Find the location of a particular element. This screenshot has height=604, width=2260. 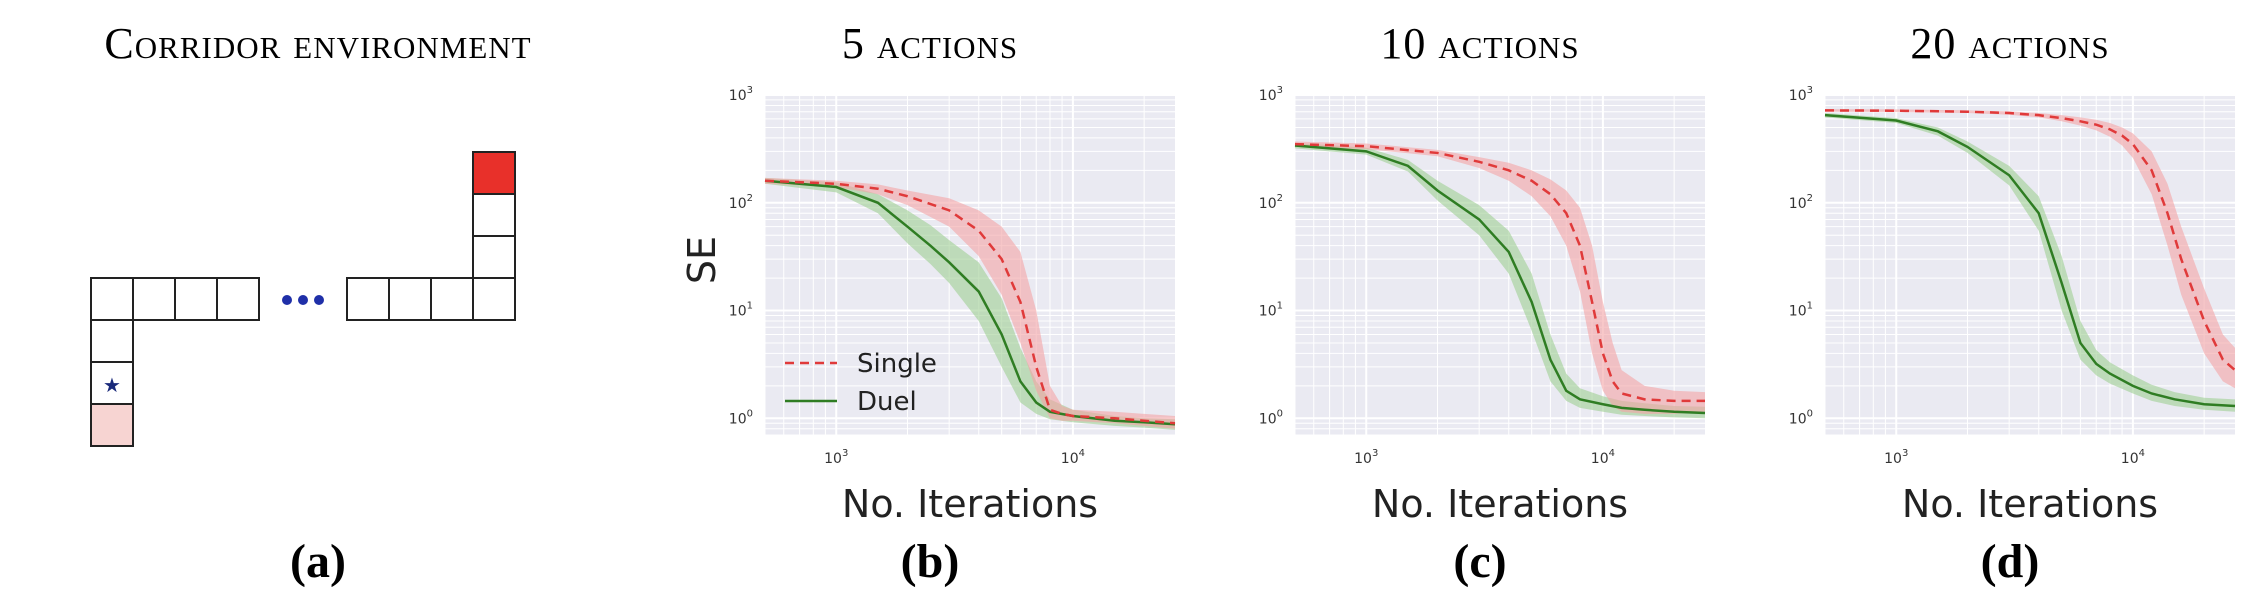

corridor-grid is located at coordinates (303, 299).